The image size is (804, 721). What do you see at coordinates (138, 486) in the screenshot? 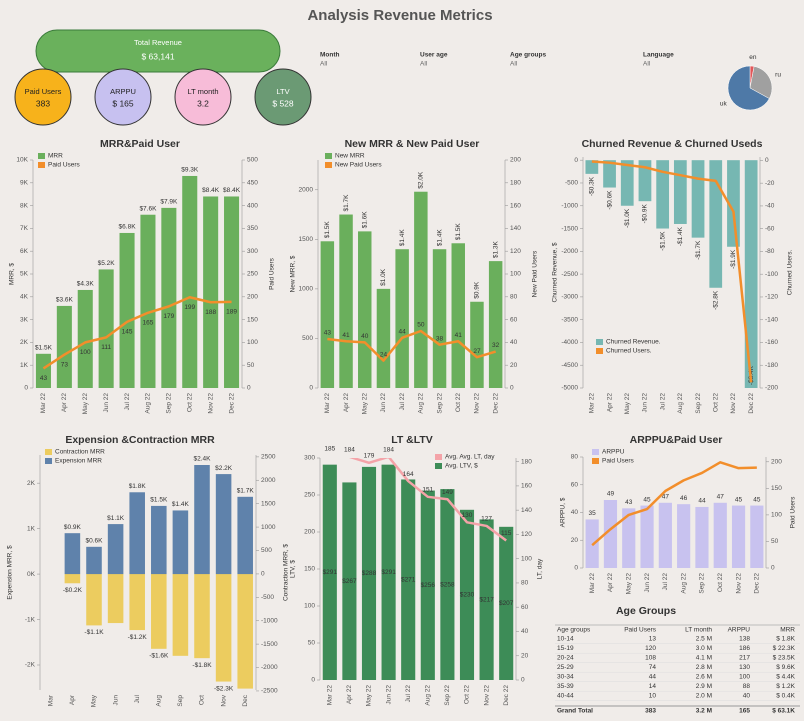
I see `bar-label: $1.8K` at bounding box center [138, 486].